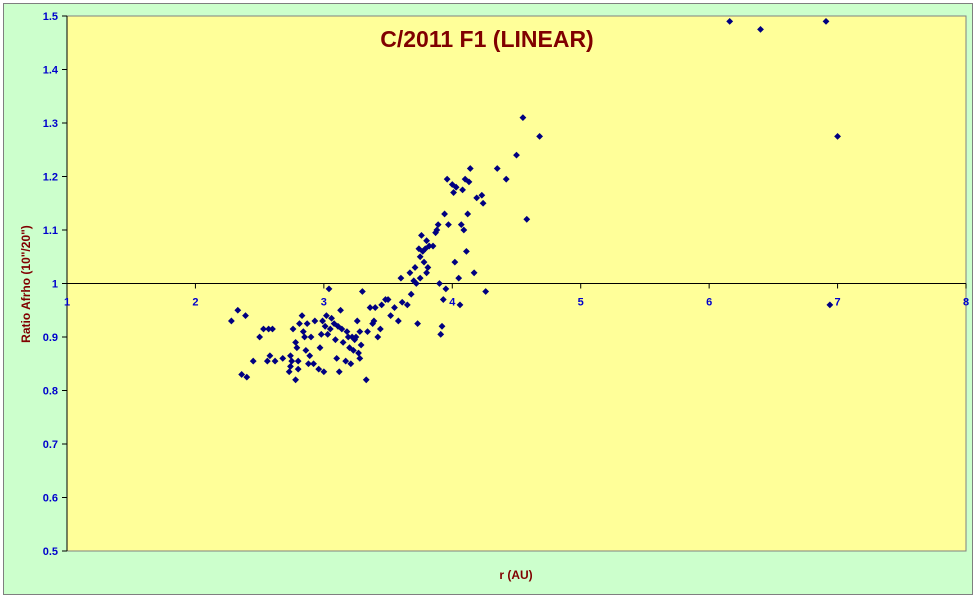 The image size is (977, 600). Describe the element at coordinates (452, 303) in the screenshot. I see `x-tick-label: 4` at that location.